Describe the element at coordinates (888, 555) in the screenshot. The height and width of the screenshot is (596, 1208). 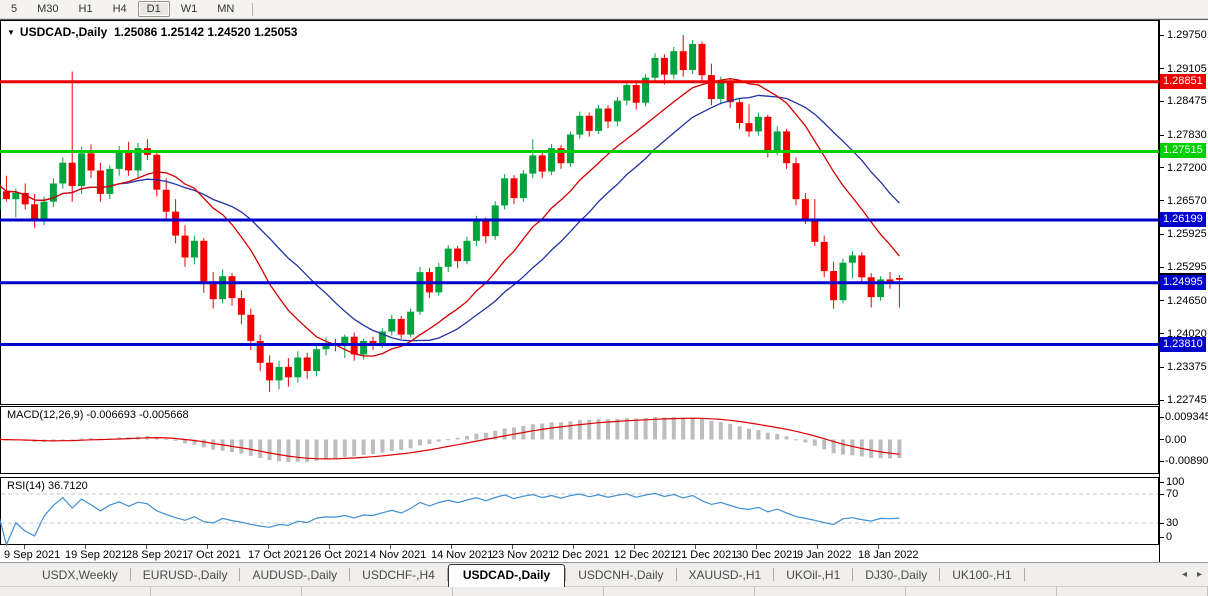
I see `date-label: 18 Jan 2022` at that location.